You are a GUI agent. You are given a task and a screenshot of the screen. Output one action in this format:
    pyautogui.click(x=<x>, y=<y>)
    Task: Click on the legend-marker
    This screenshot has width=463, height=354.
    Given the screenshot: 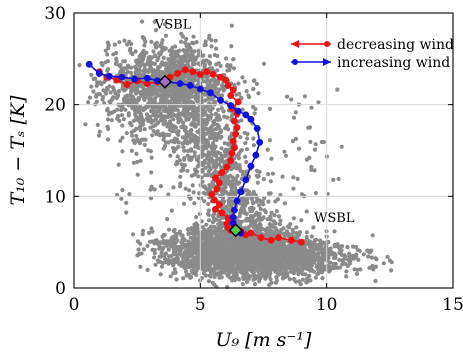 What is the action you would take?
    pyautogui.click(x=295, y=62)
    